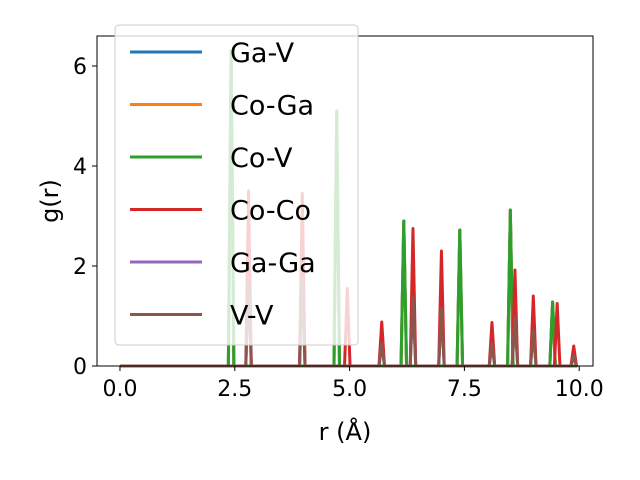 Image resolution: width=640 pixels, height=480 pixels. Describe the element at coordinates (349, 389) in the screenshot. I see `x-tick-label: 5.0` at that location.